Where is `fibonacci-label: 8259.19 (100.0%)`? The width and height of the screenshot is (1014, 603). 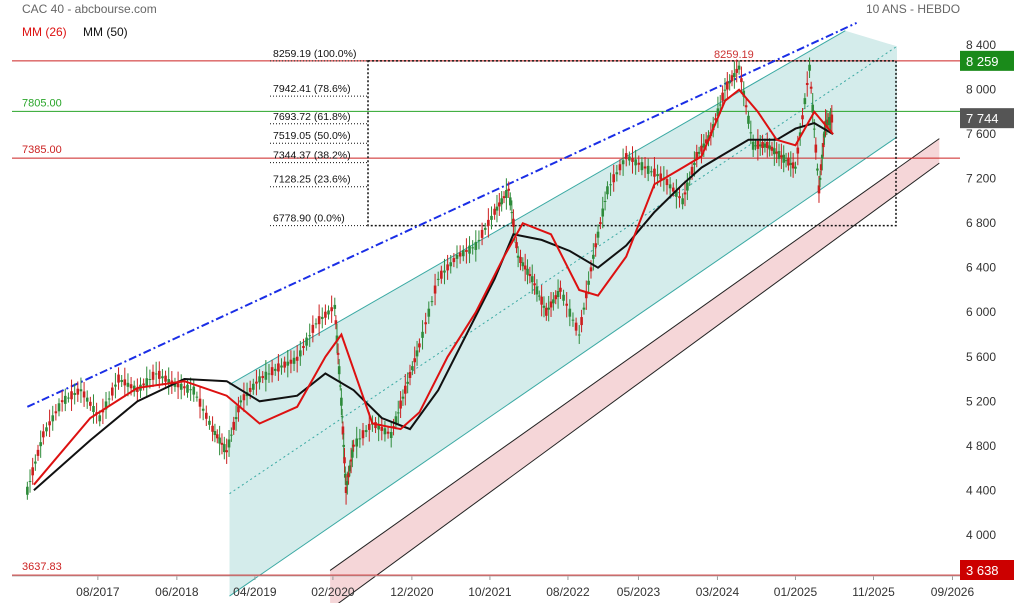
fibonacci-label: 8259.19 (100.0%) is located at coordinates (314, 54).